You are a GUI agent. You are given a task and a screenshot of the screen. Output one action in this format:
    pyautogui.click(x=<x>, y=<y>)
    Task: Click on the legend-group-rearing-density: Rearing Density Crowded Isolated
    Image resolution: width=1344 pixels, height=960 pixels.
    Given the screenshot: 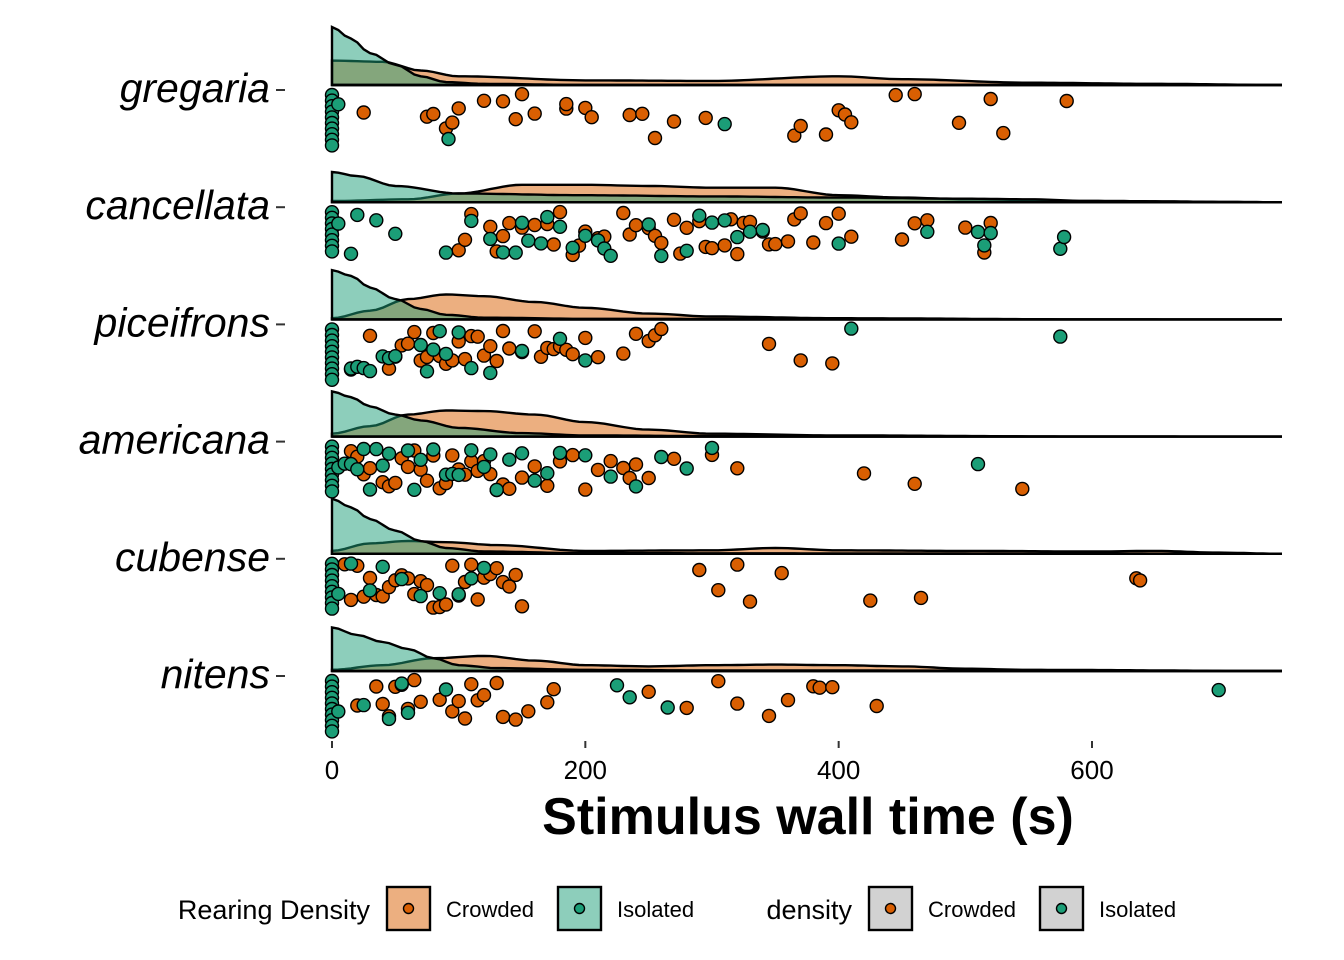 What is the action you would take?
    pyautogui.click(x=436, y=908)
    